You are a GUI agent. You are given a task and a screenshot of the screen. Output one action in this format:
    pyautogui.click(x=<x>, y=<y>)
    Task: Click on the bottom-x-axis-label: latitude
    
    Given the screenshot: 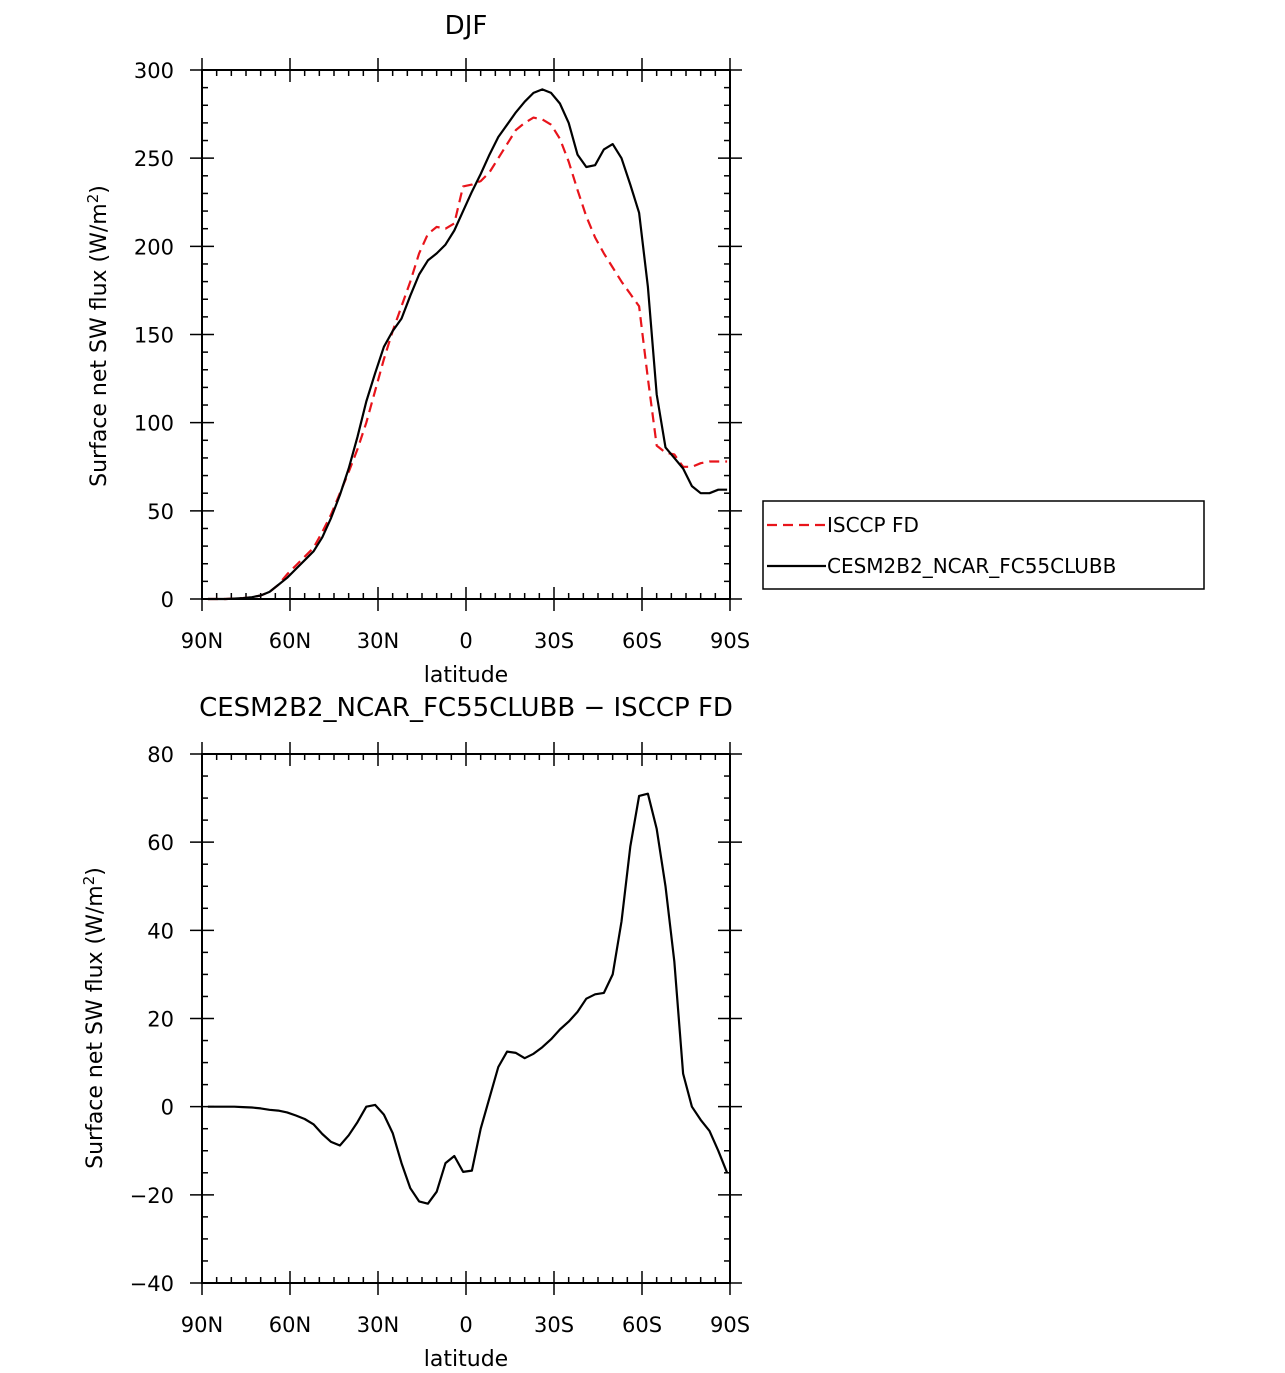 What is the action you would take?
    pyautogui.click(x=466, y=1359)
    